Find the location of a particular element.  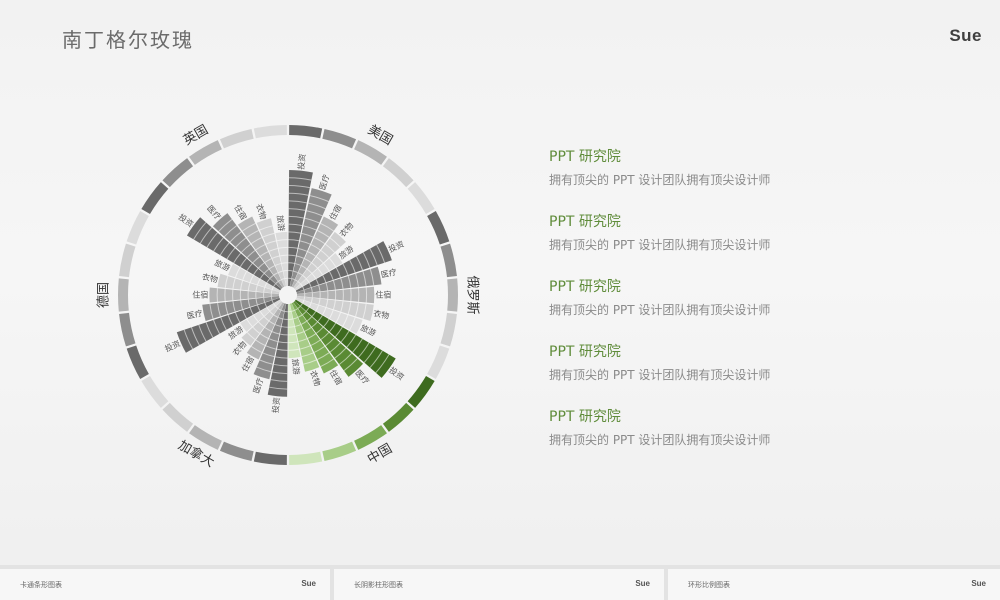

thumbnail-1: 卡通条形图表 Sue is located at coordinates (165, 584).